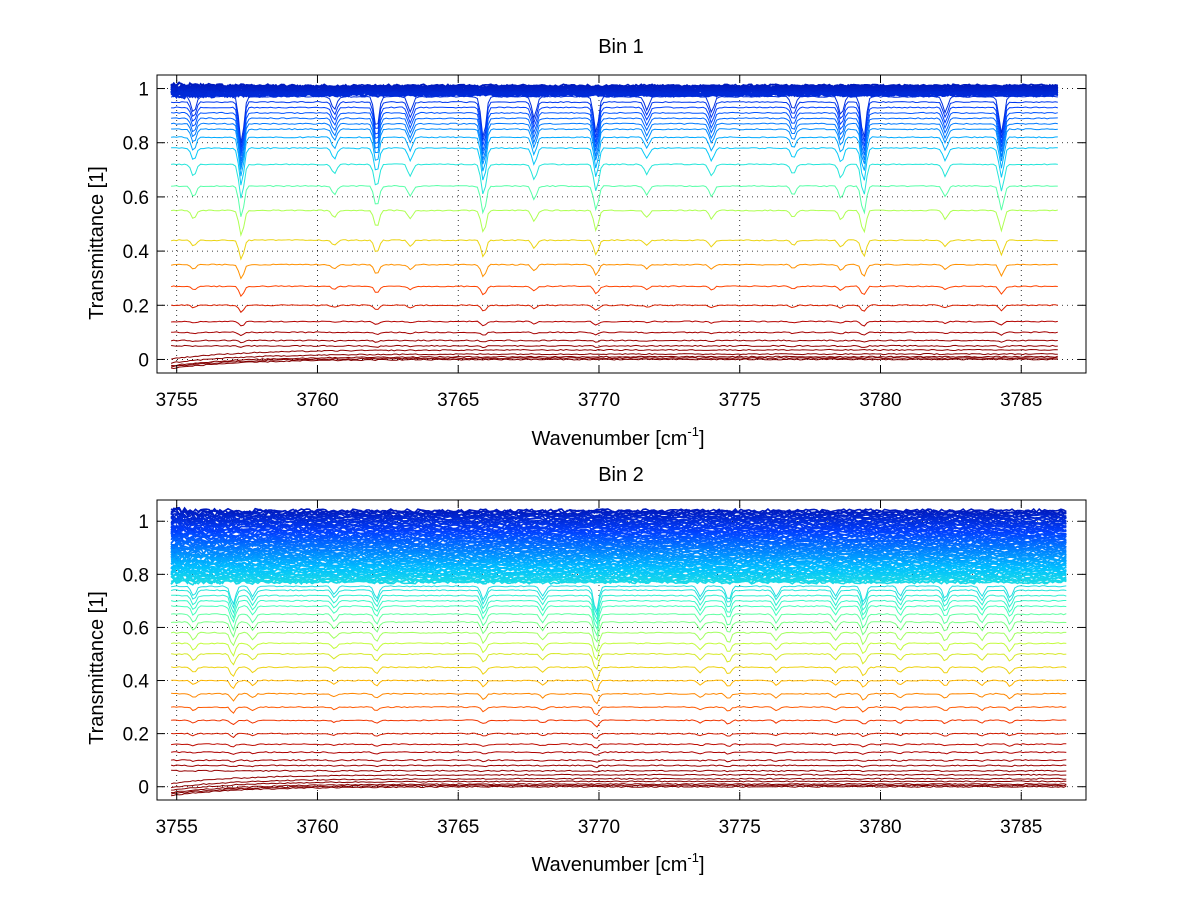 The width and height of the screenshot is (1200, 901). Describe the element at coordinates (621, 475) in the screenshot. I see `plot-title: Bin 2` at that location.